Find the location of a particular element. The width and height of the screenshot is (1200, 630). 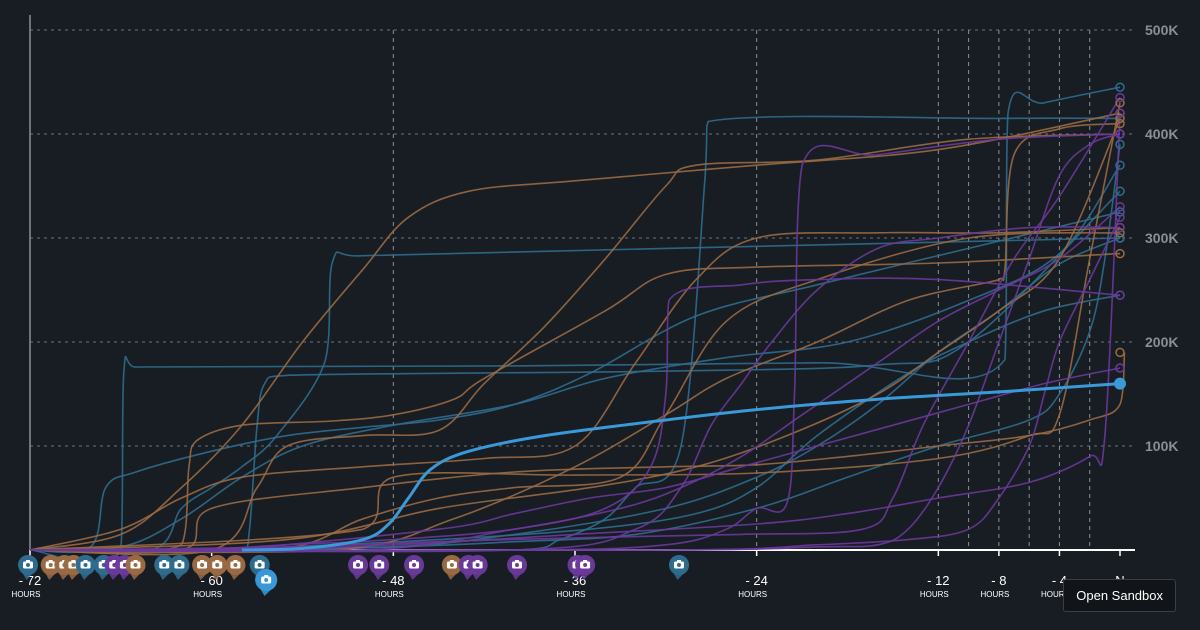

y-tick-label: 300K is located at coordinates (1161, 238).